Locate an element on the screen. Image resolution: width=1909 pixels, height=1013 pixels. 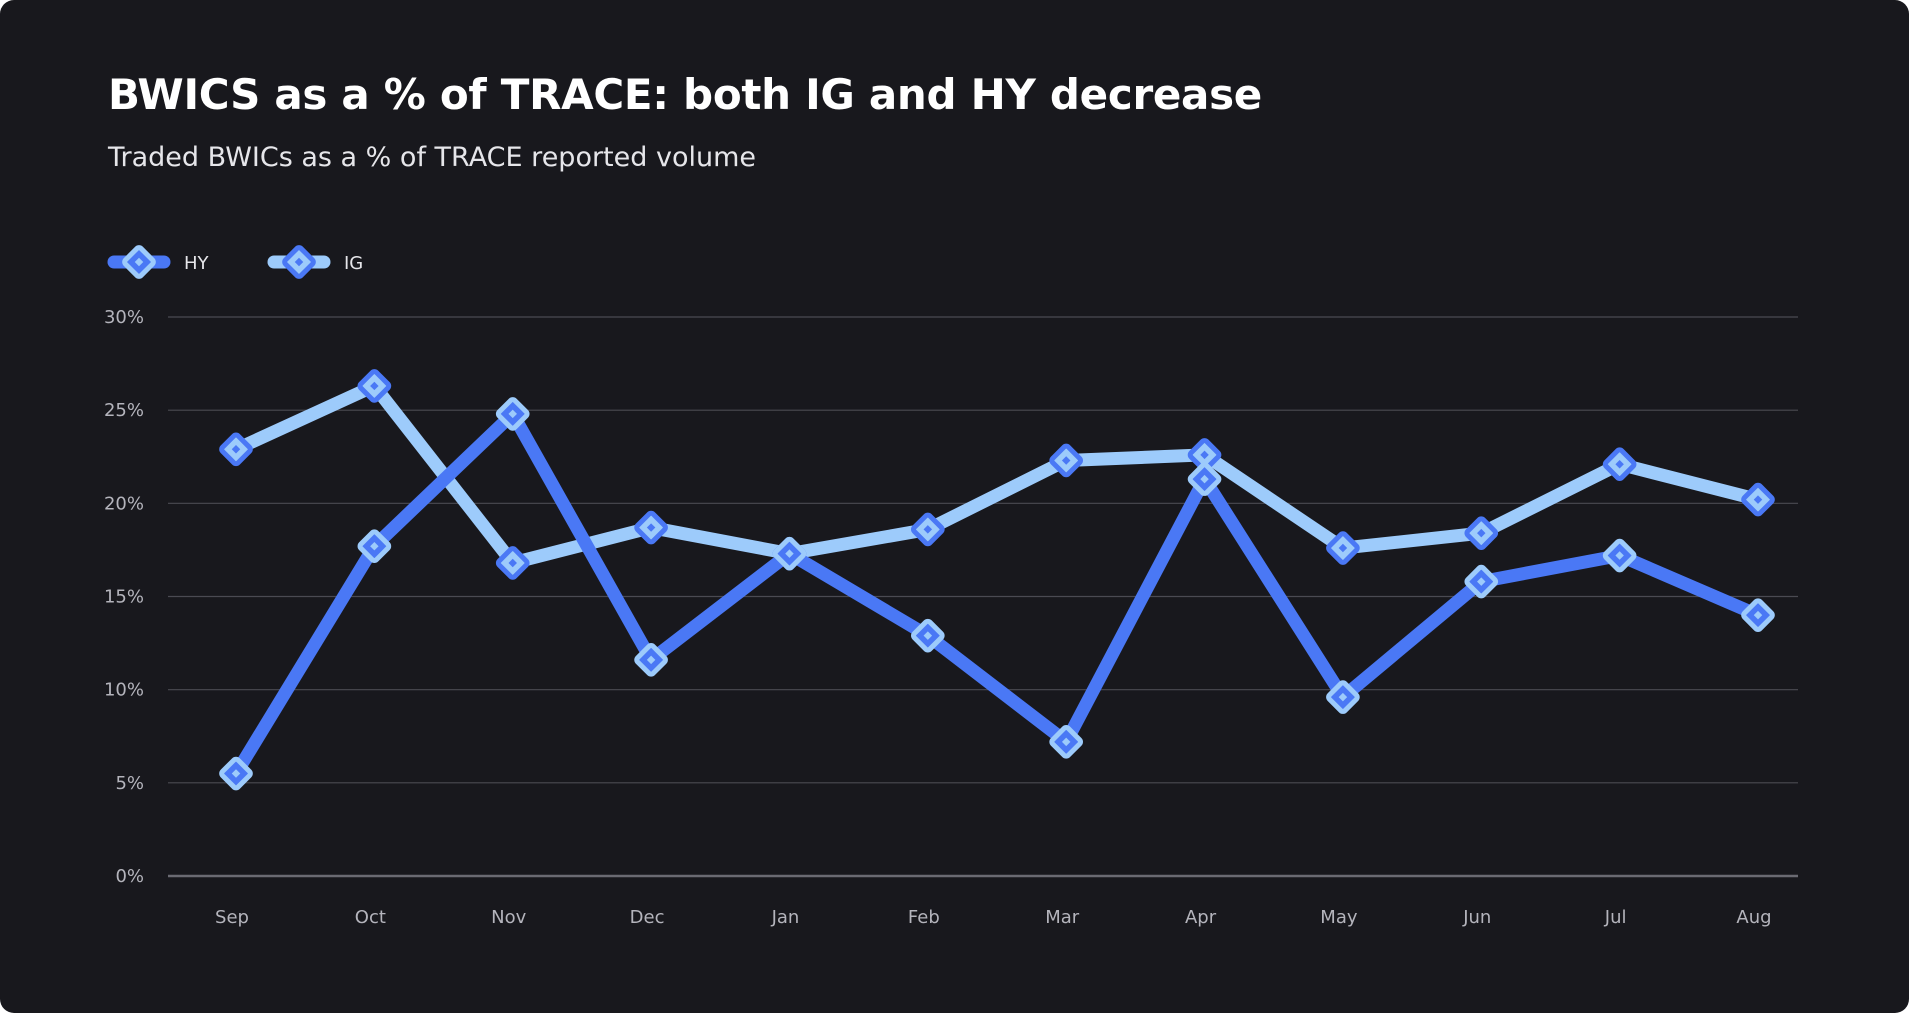
x-tick-label: Nov is located at coordinates (508, 917).